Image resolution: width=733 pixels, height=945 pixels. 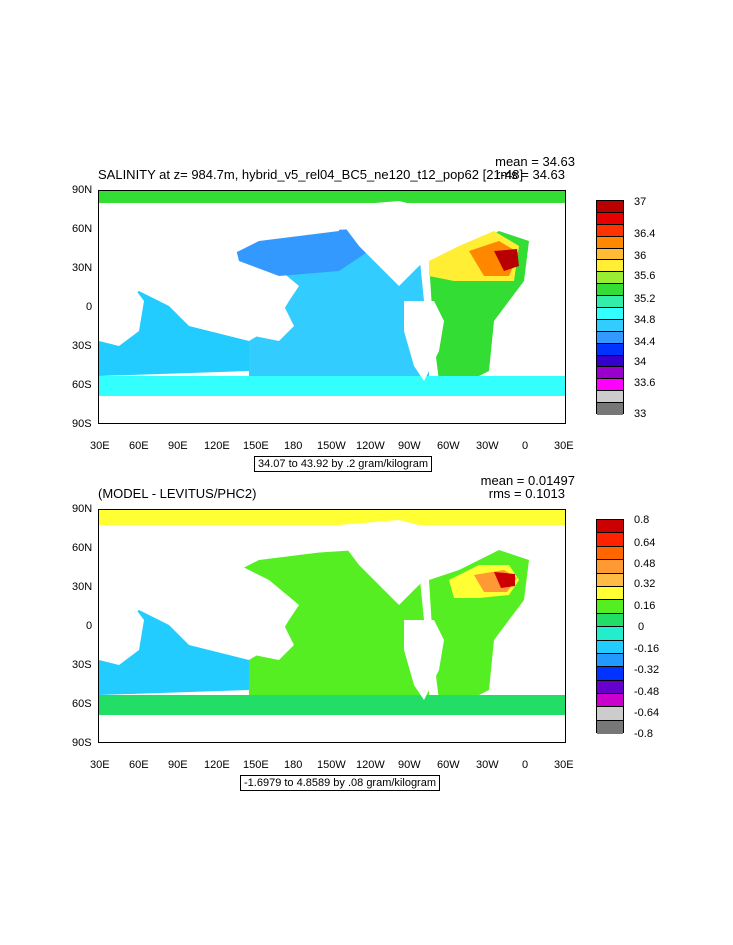 What do you see at coordinates (409, 765) in the screenshot?
I see `panel2-lon-label: 90W` at bounding box center [409, 765].